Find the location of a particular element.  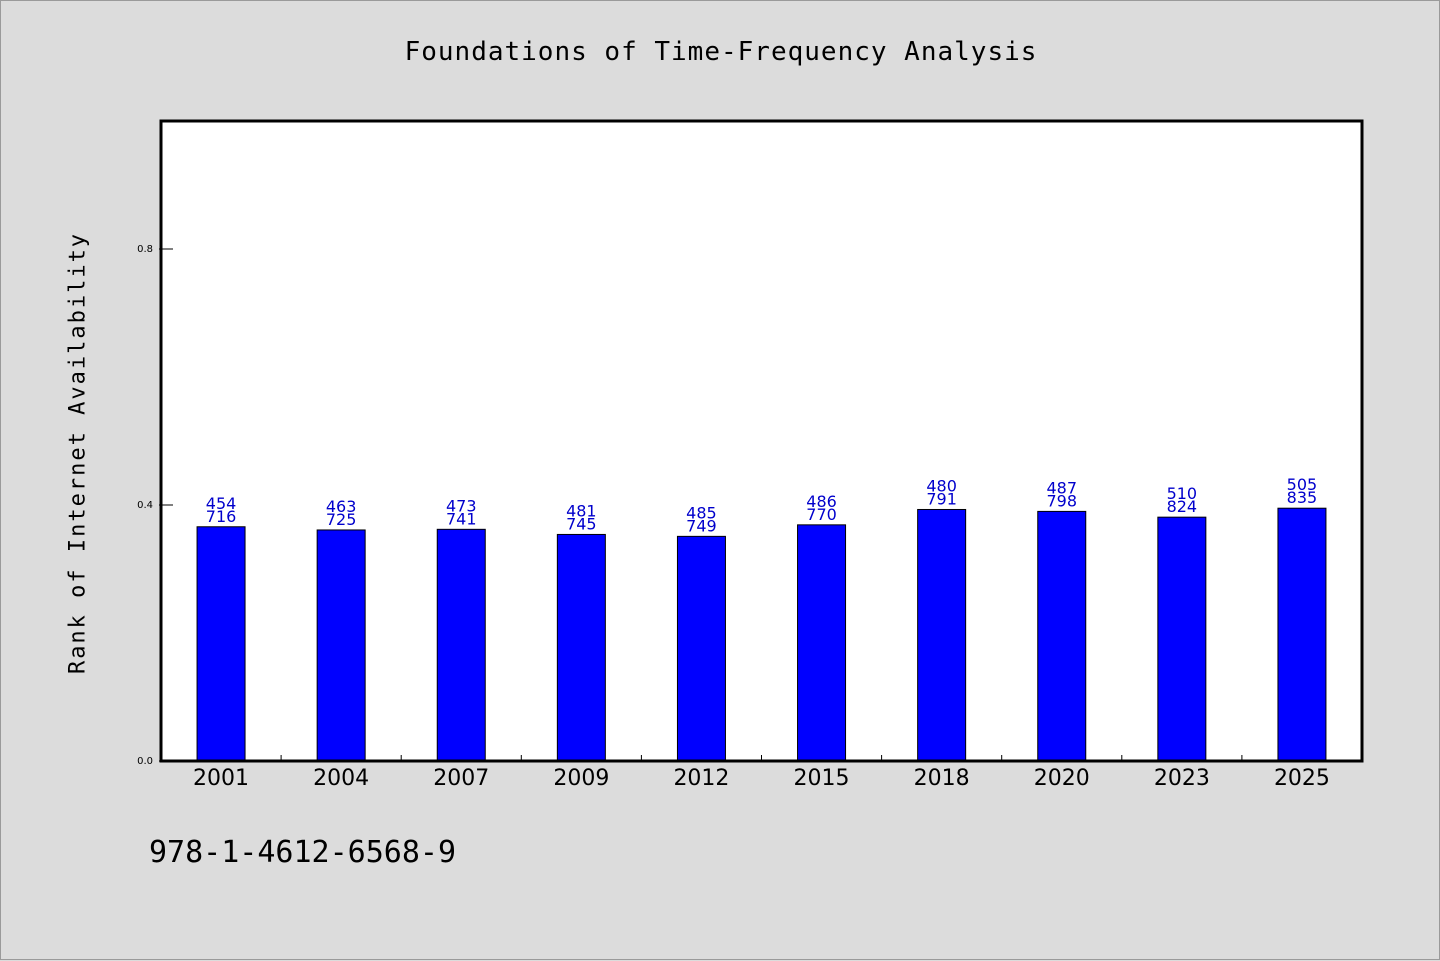

data-label: 485 is located at coordinates (701, 512).